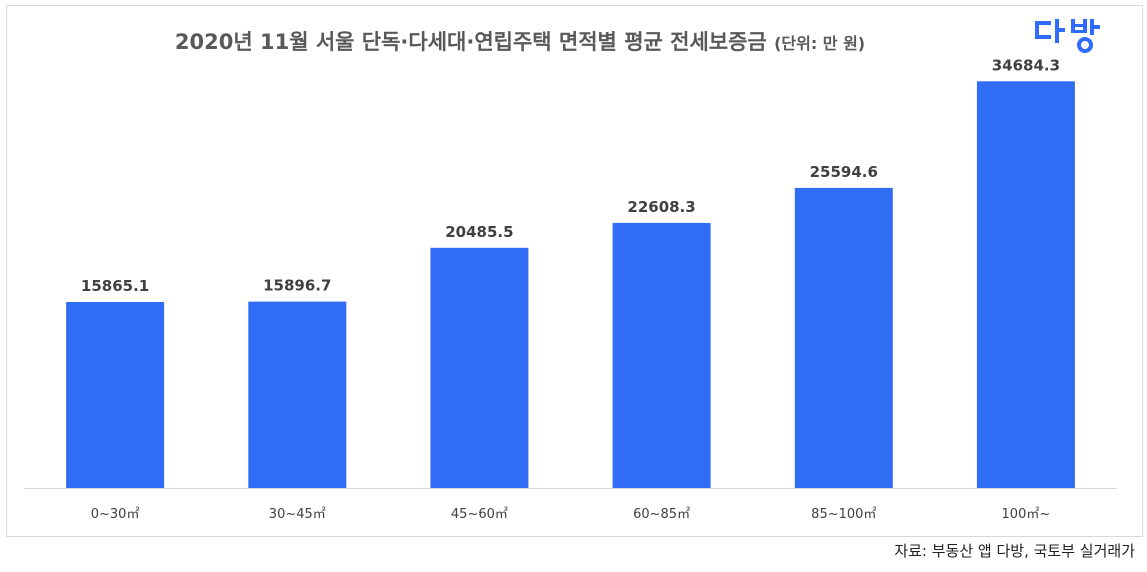 The image size is (1147, 572). What do you see at coordinates (661, 514) in the screenshot?
I see `x-tick-label: 60~85㎡` at bounding box center [661, 514].